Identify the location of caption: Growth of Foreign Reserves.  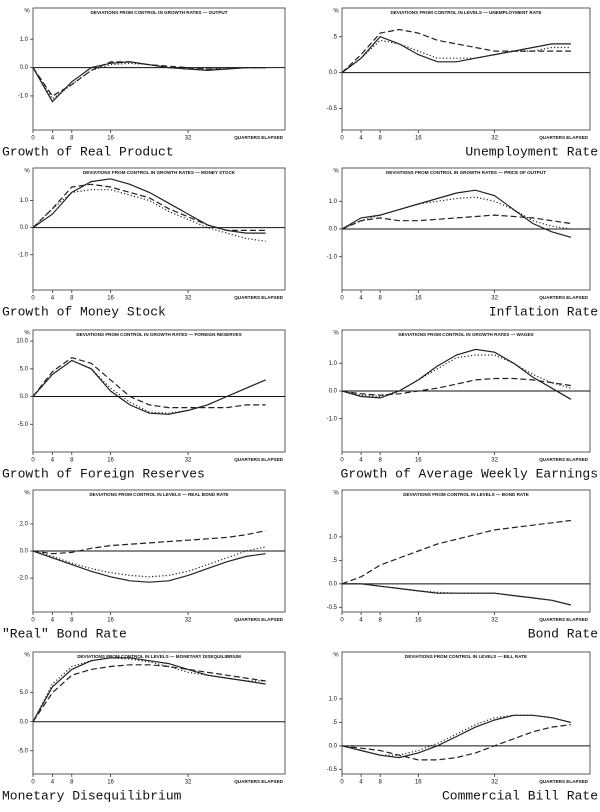
(103, 473).